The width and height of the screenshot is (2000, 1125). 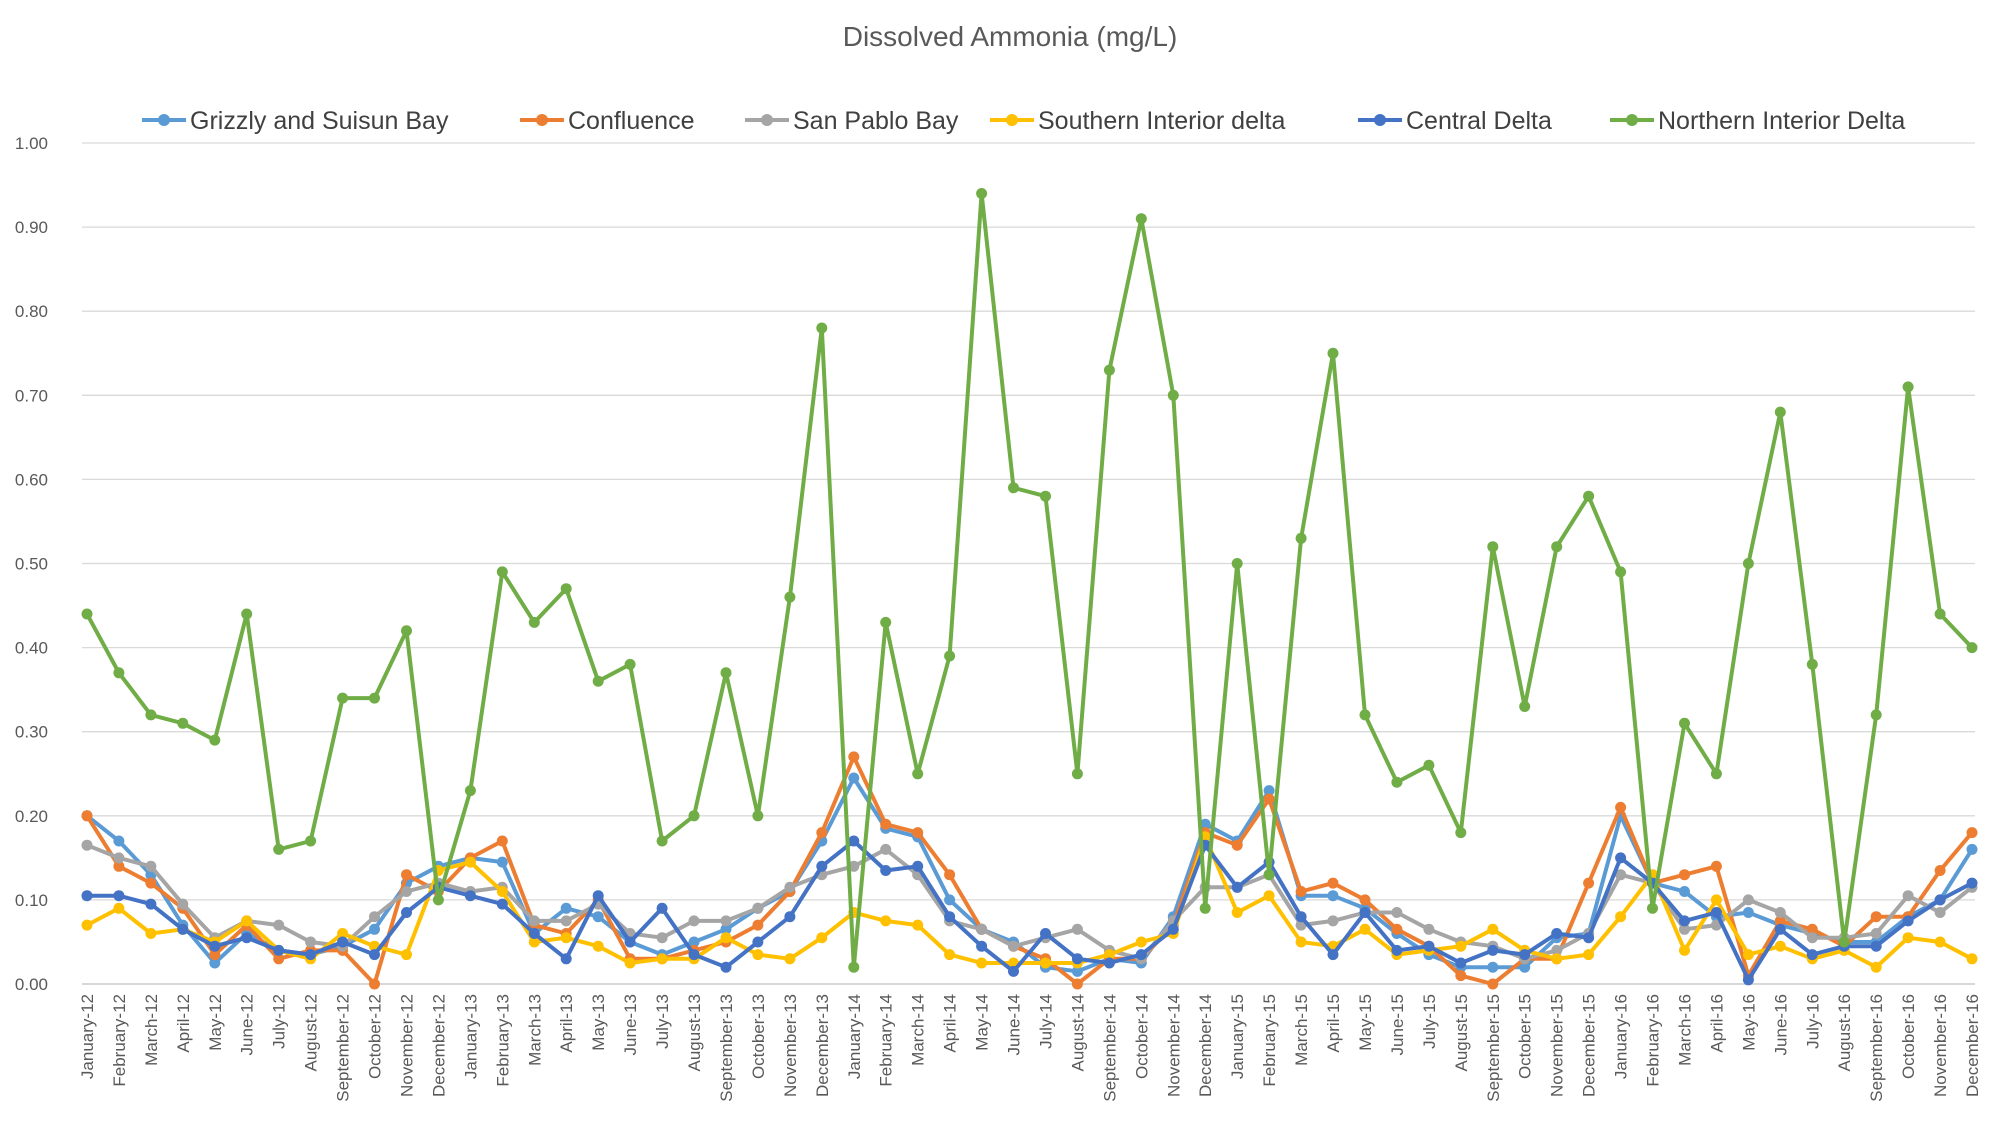 I want to click on y-tick-label: 0.20, so click(x=31, y=816).